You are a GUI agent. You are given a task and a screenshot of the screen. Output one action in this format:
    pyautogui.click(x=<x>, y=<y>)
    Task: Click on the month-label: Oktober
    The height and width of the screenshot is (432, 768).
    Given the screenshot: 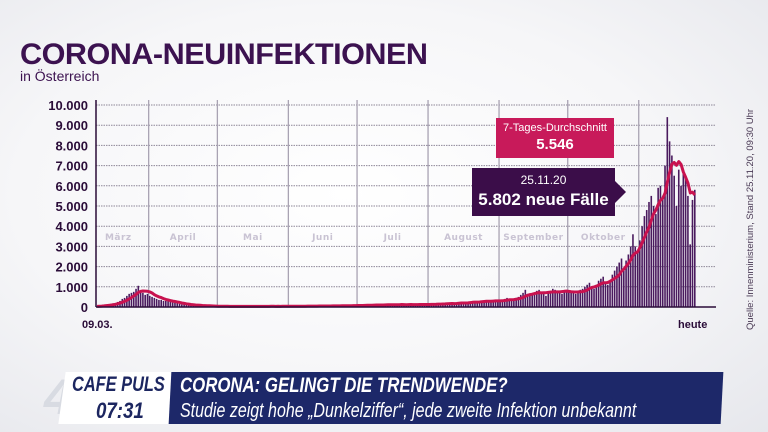 What is the action you would take?
    pyautogui.click(x=603, y=238)
    